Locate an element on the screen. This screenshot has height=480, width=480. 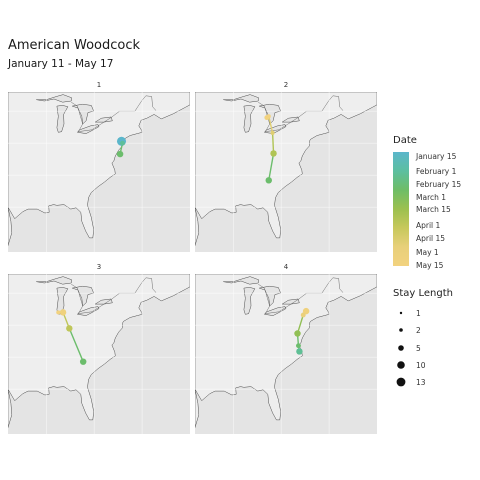
map-title: American Woodcock is located at coordinates (74, 45).